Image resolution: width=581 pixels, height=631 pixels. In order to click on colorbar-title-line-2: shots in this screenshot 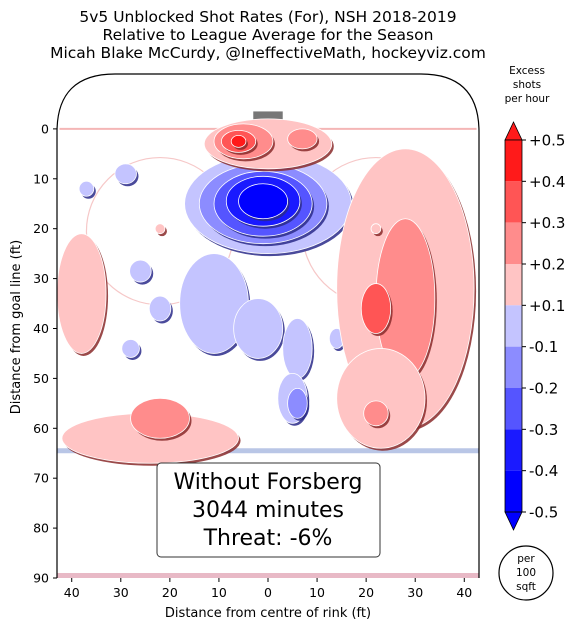, I will do `click(527, 85)`.